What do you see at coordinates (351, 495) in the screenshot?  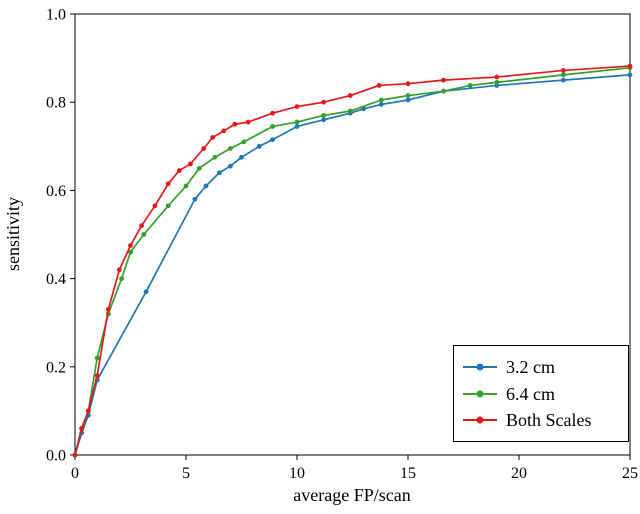 I see `x-axis-label: average FP/scan` at bounding box center [351, 495].